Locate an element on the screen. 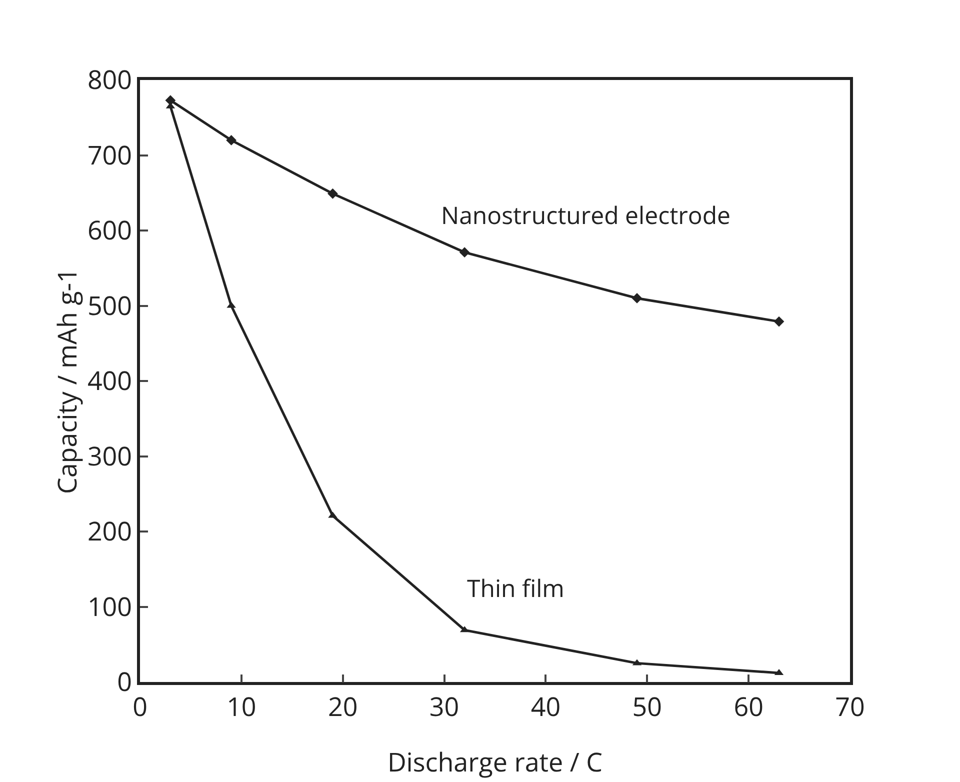  y-tick-label: 600 is located at coordinates (109, 230).